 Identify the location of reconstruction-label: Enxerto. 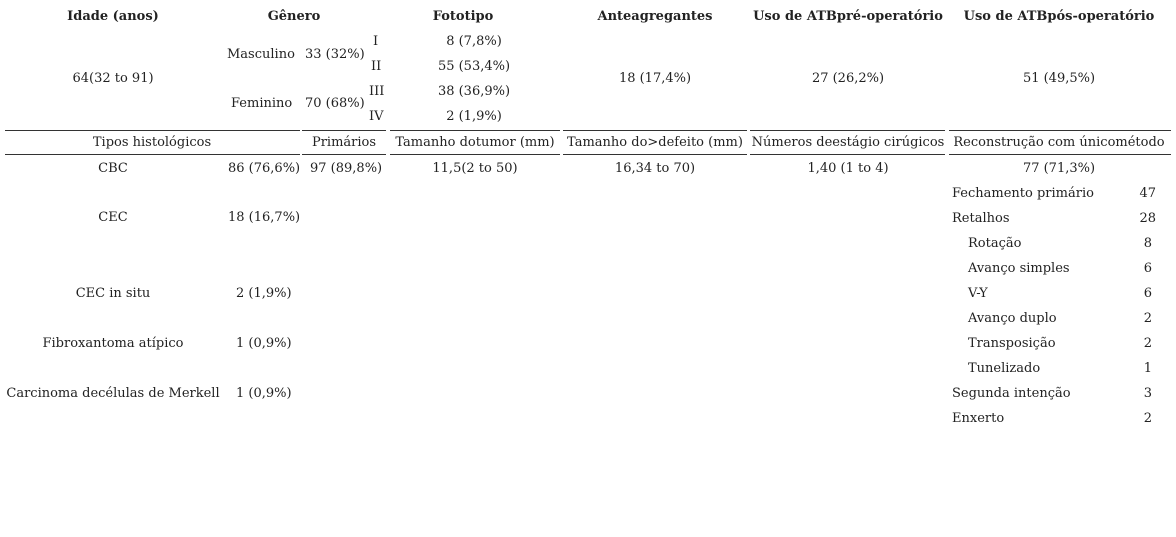
(978, 418).